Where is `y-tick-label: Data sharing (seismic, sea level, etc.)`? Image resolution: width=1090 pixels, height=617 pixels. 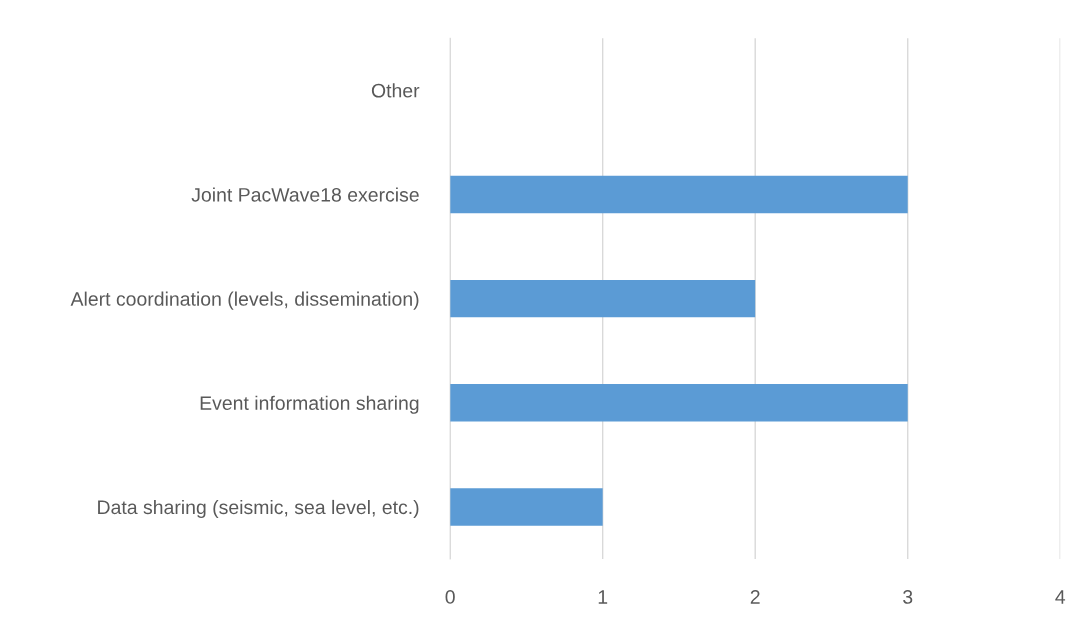
y-tick-label: Data sharing (seismic, sea level, etc.) is located at coordinates (258, 509).